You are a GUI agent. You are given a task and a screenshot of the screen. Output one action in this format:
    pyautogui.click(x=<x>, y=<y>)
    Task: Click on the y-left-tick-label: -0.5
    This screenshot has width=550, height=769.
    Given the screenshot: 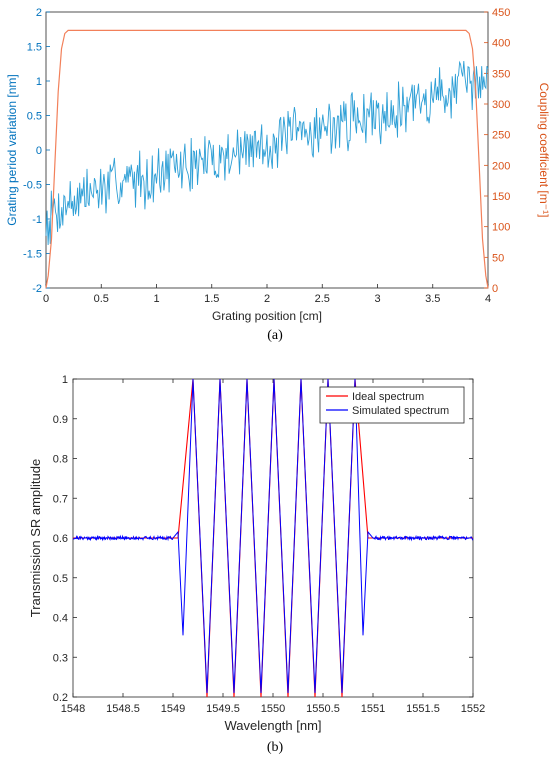 What is the action you would take?
    pyautogui.click(x=32, y=186)
    